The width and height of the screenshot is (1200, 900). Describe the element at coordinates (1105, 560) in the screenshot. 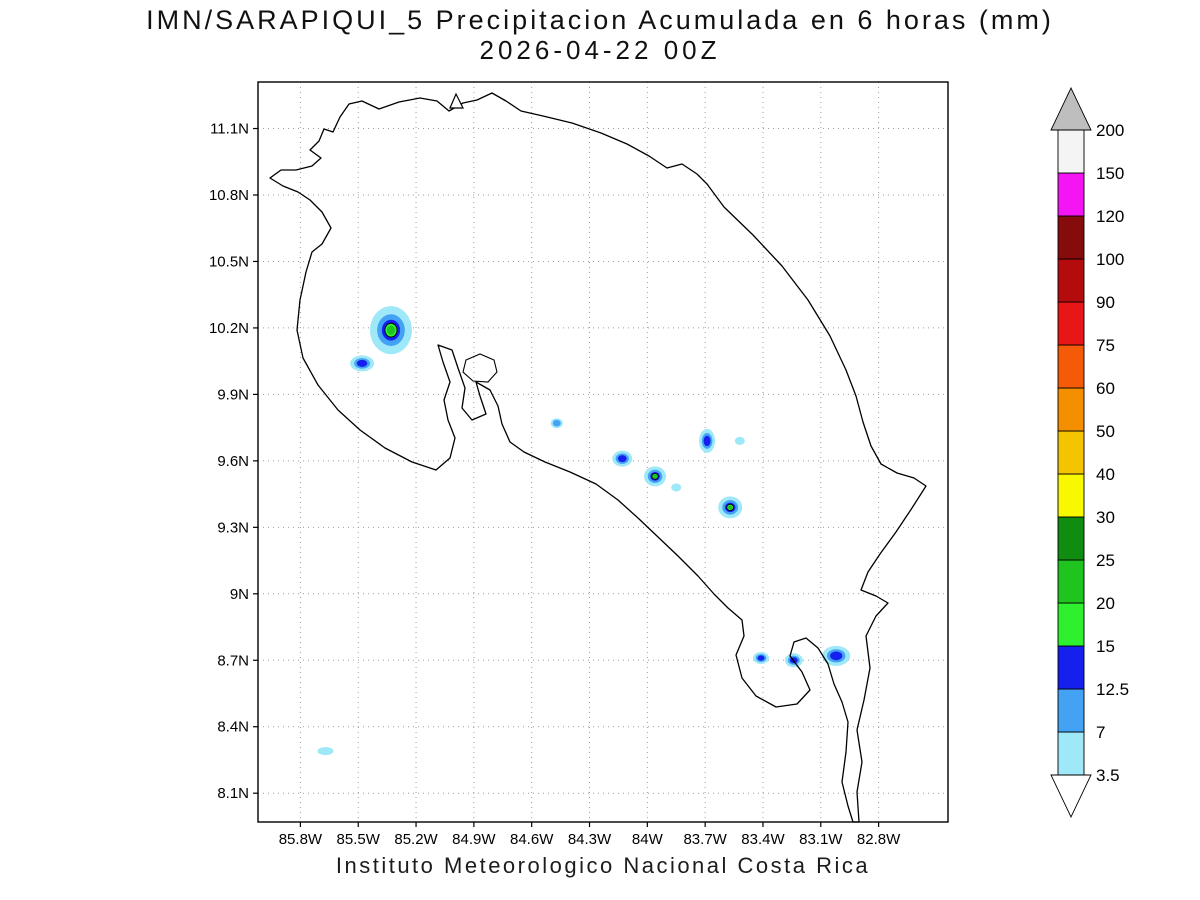

I see `colorbar-level-label: 25` at that location.